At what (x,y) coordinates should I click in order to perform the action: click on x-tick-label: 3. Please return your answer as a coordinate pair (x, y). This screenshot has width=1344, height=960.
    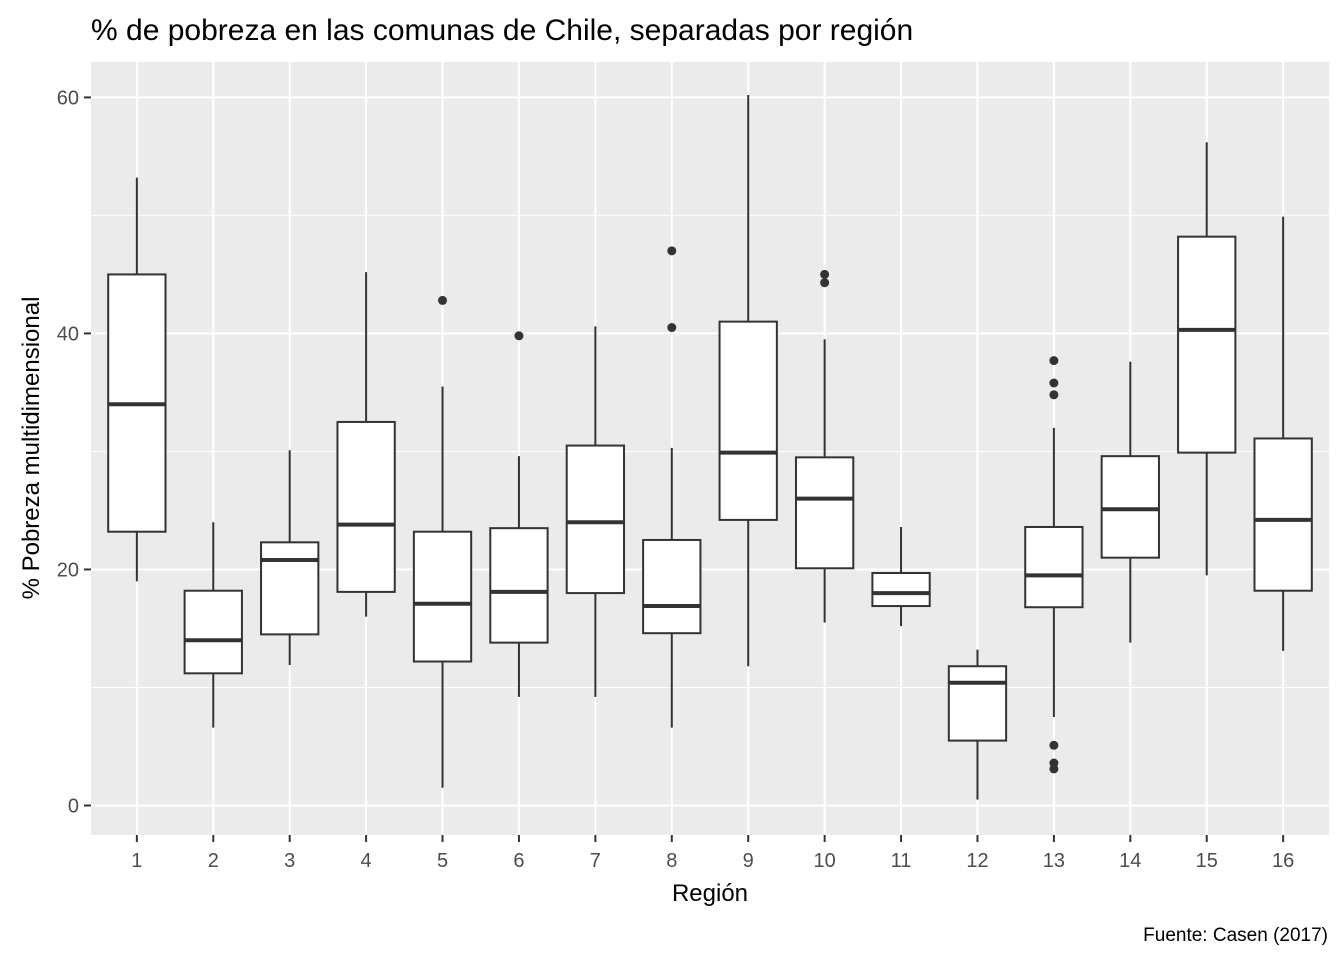
    Looking at the image, I should click on (289, 861).